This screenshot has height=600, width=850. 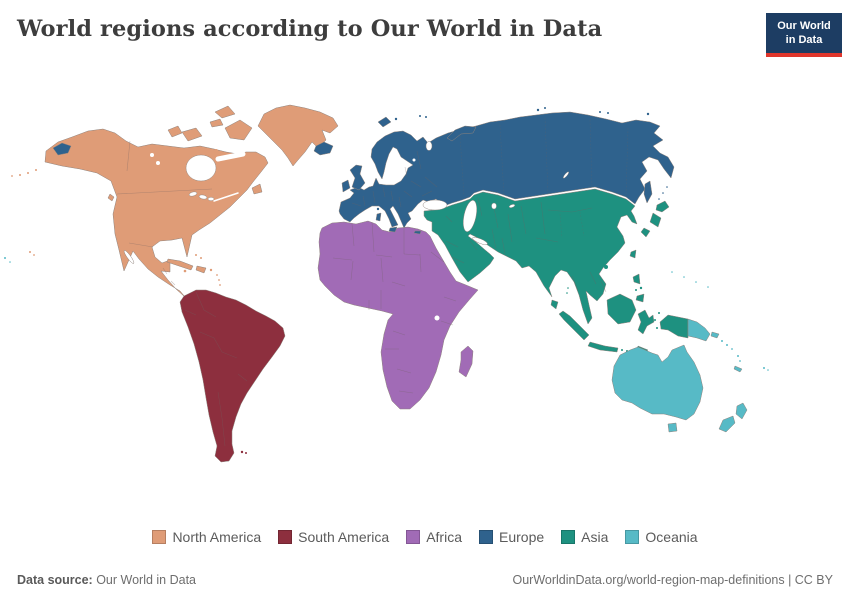 What do you see at coordinates (344, 537) in the screenshot?
I see `legend-label-south-america: South America` at bounding box center [344, 537].